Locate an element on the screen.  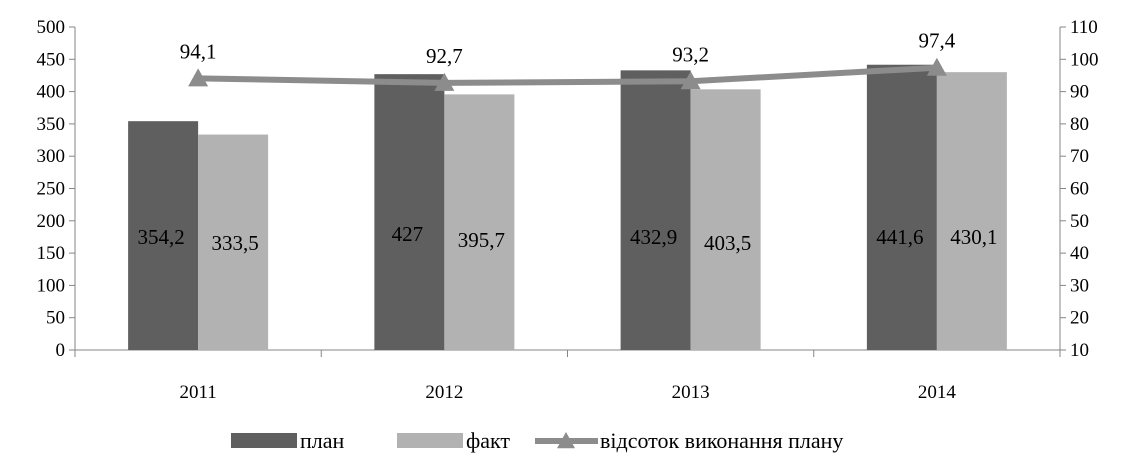
legend-swatch-plan is located at coordinates (264, 440).